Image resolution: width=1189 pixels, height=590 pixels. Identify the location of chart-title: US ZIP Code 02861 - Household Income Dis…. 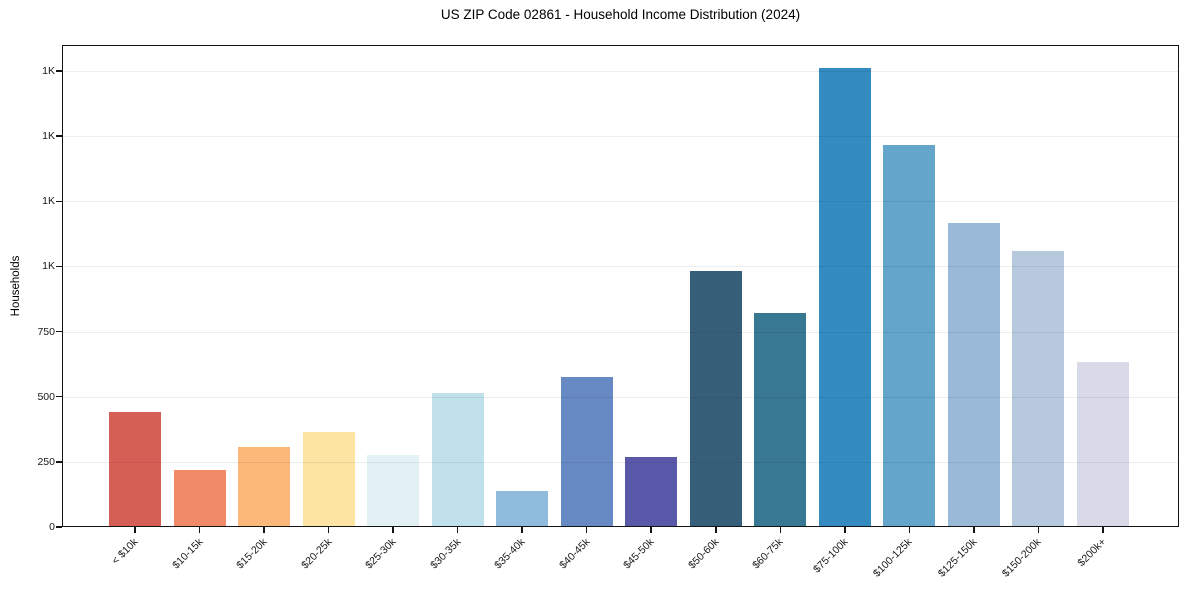
(620, 14).